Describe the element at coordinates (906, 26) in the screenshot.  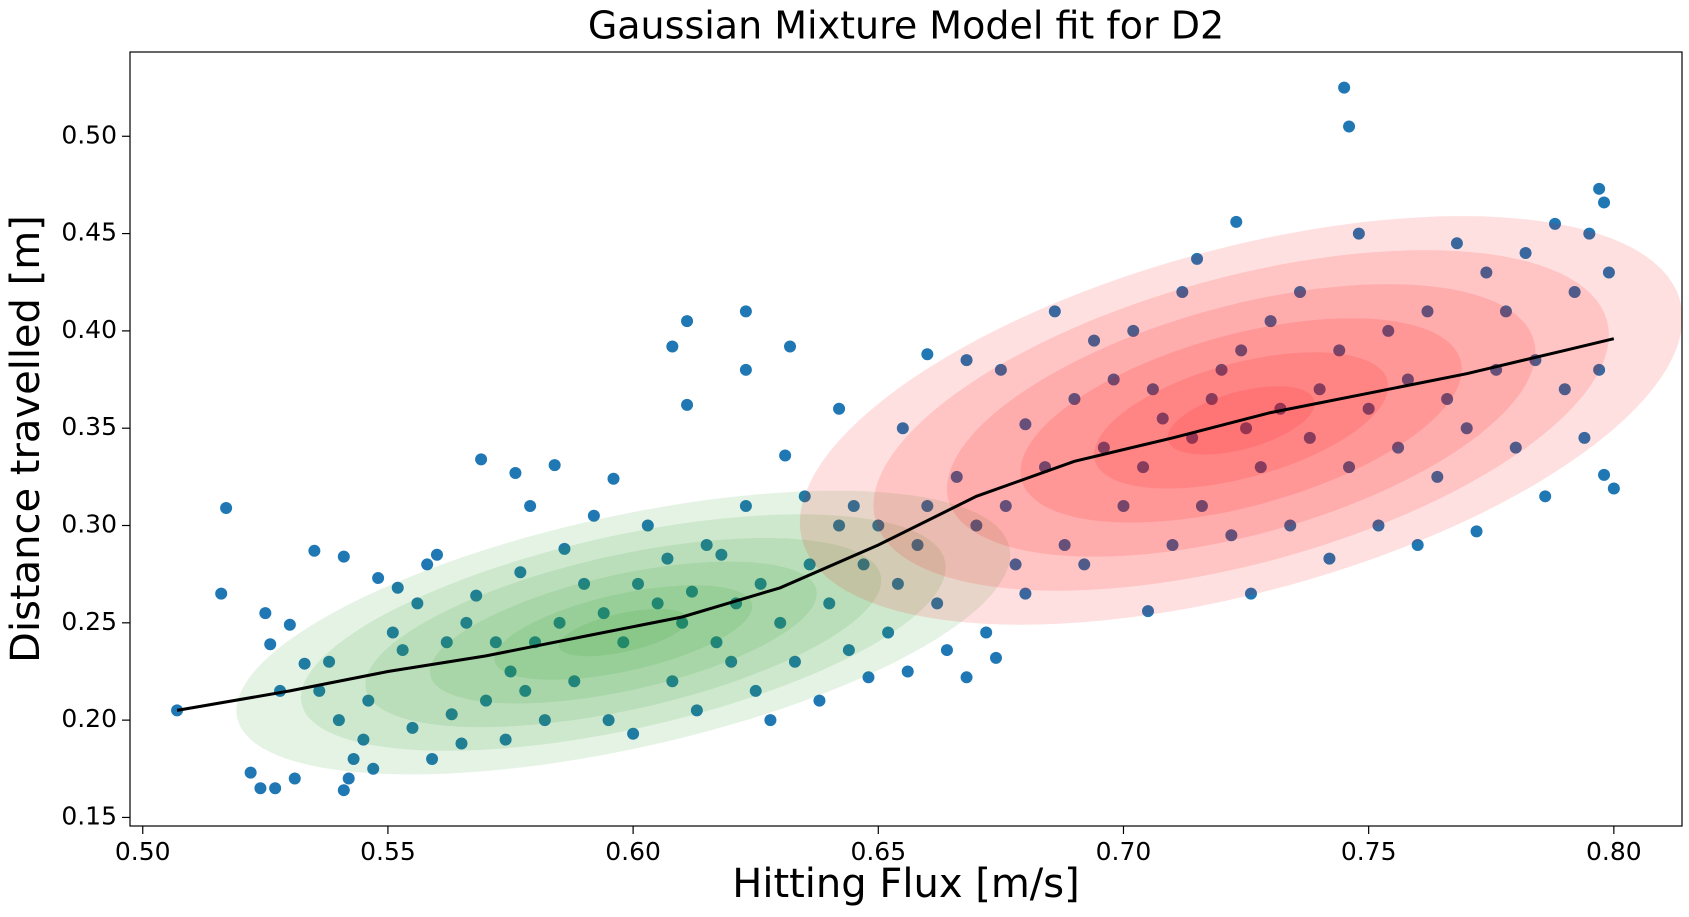
I see `chart-title: Gaussian Mixture Model fit for D2` at that location.